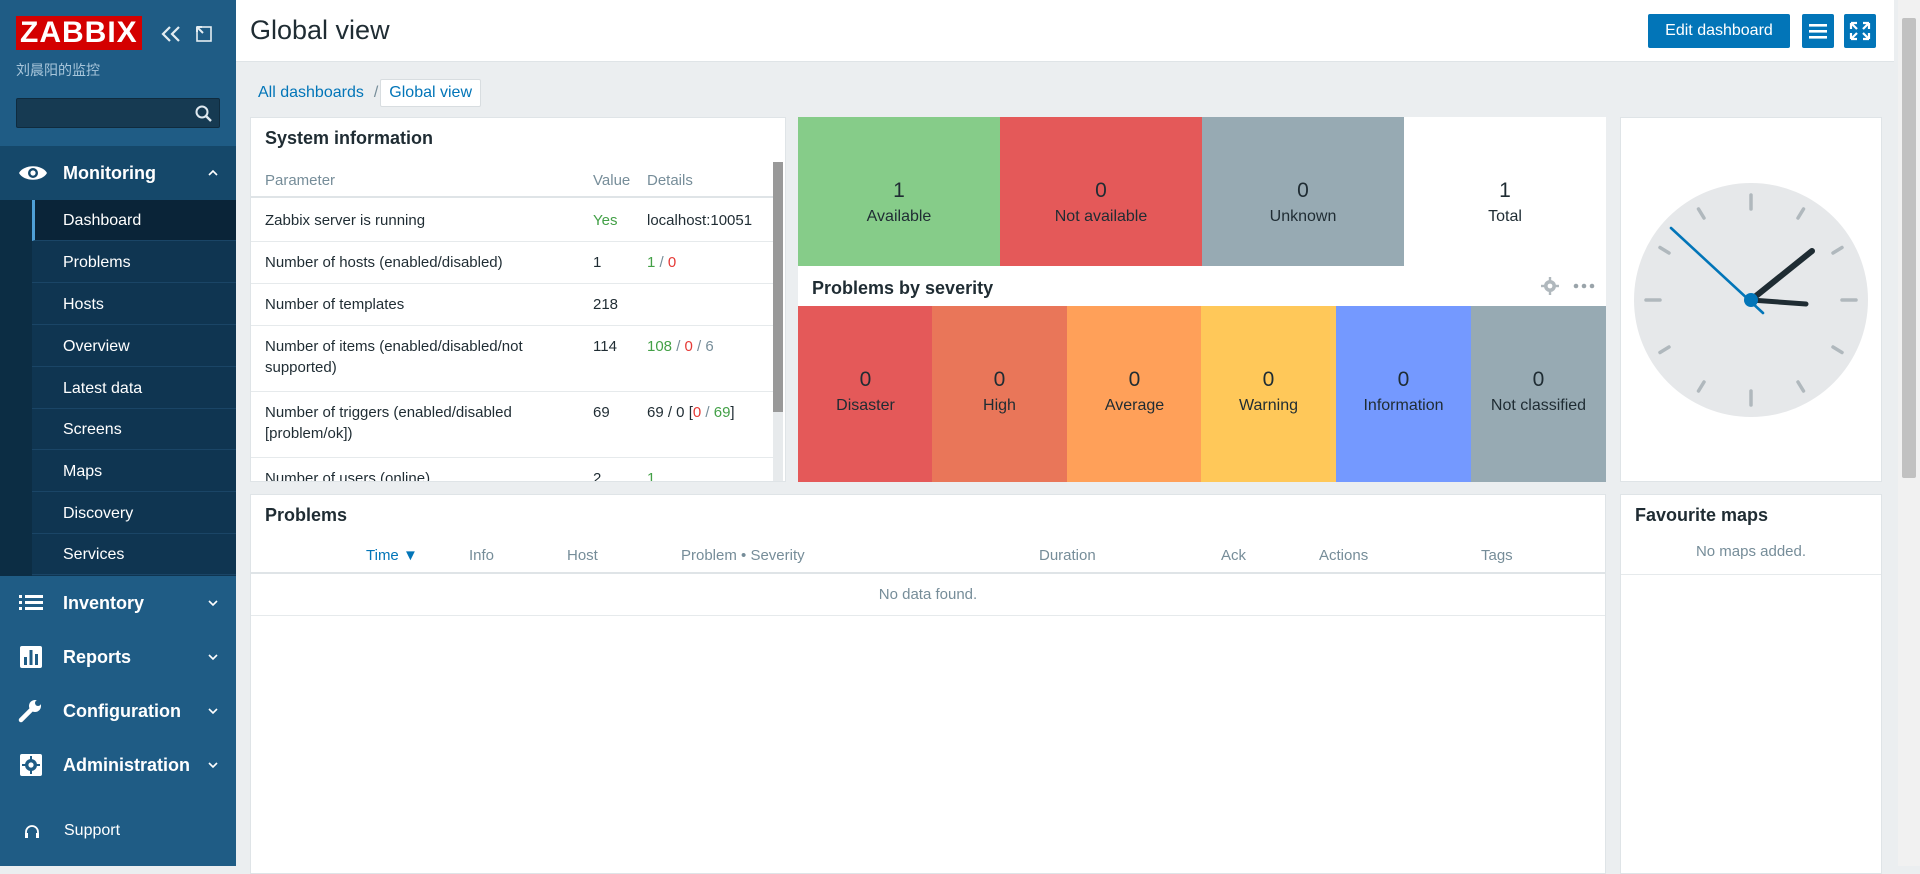 Image resolution: width=1920 pixels, height=874 pixels. Describe the element at coordinates (320, 30) in the screenshot. I see `page-title: Global view` at that location.